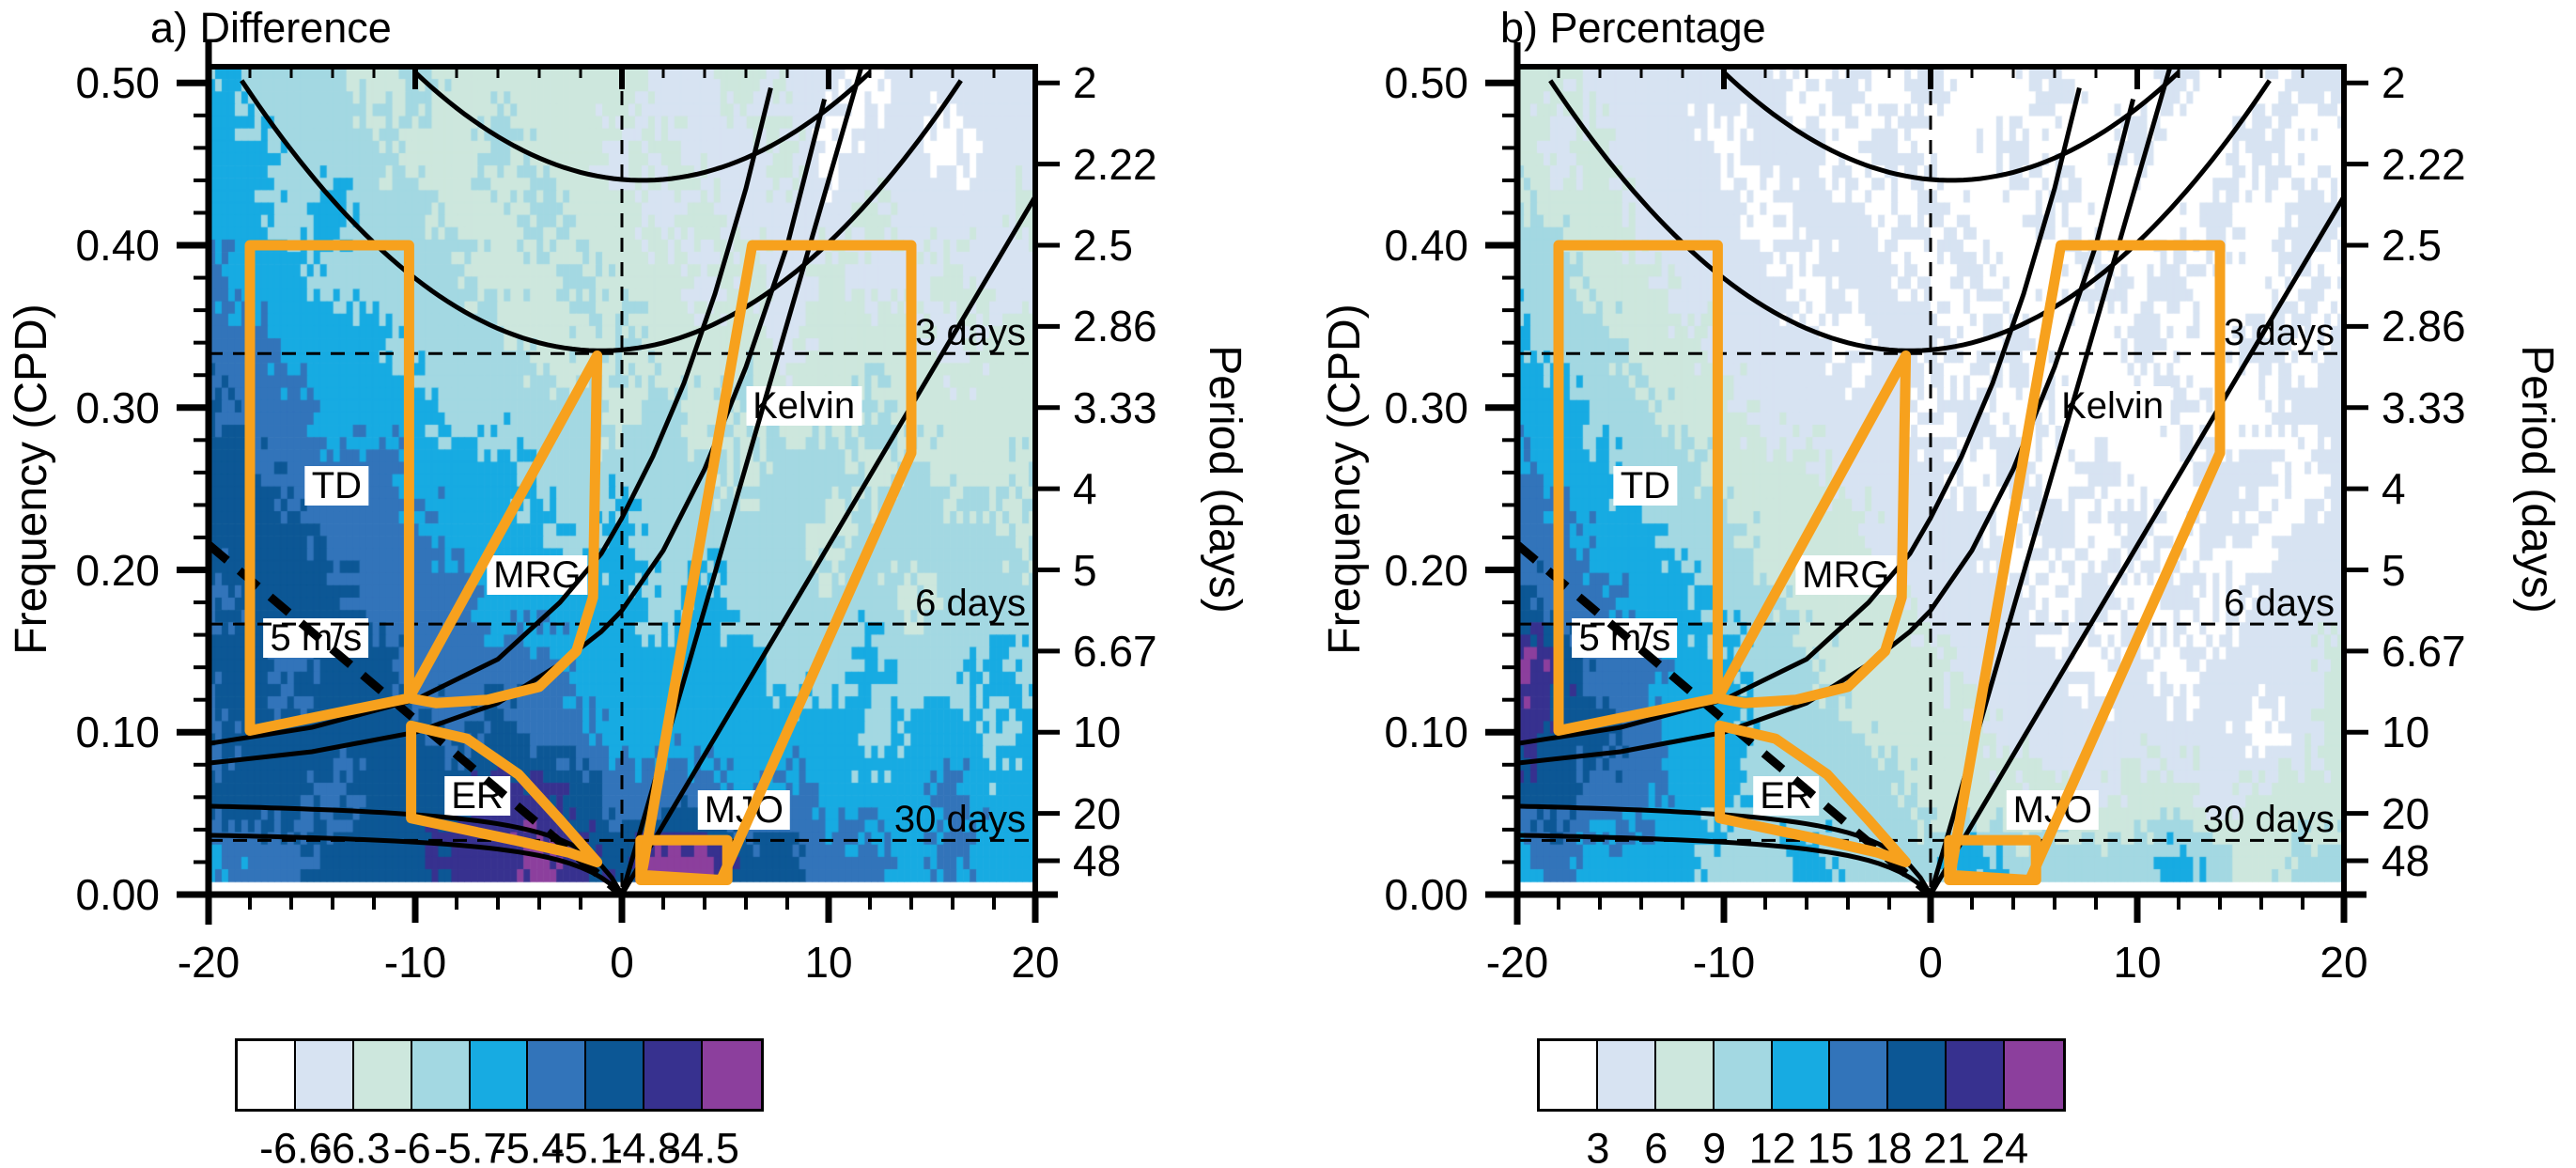  Describe the element at coordinates (271, 28) in the screenshot. I see `panel-title-a: a) Difference` at that location.